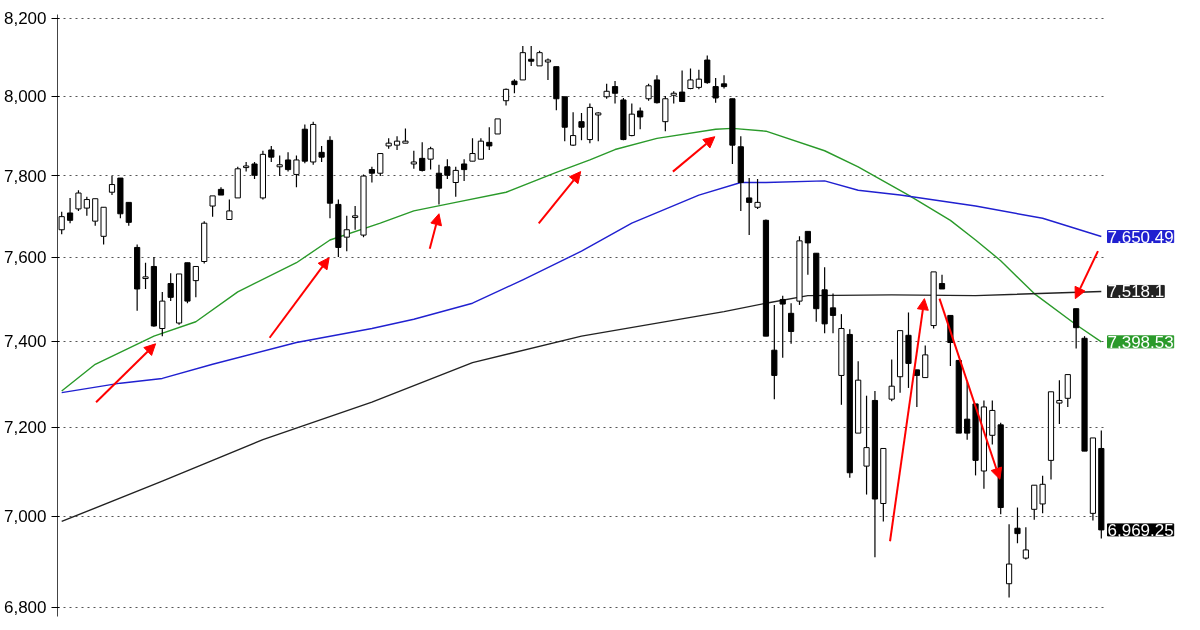  What do you see at coordinates (25, 608) in the screenshot?
I see `y-tick-label: 6,800` at bounding box center [25, 608].